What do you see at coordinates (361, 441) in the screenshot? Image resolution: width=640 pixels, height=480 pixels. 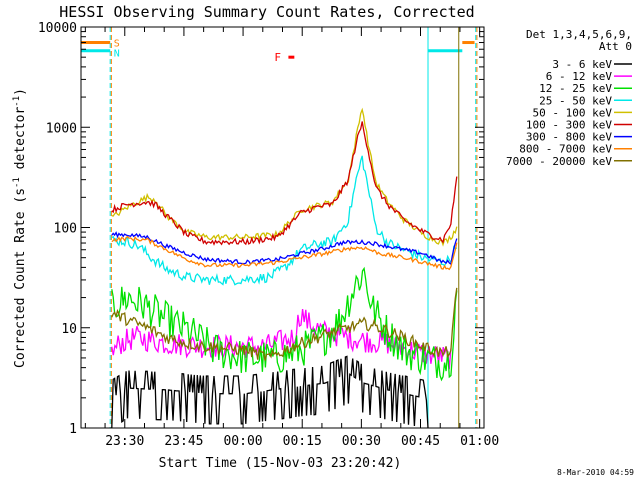 I see `x-tick-label: 00:30` at bounding box center [361, 441].